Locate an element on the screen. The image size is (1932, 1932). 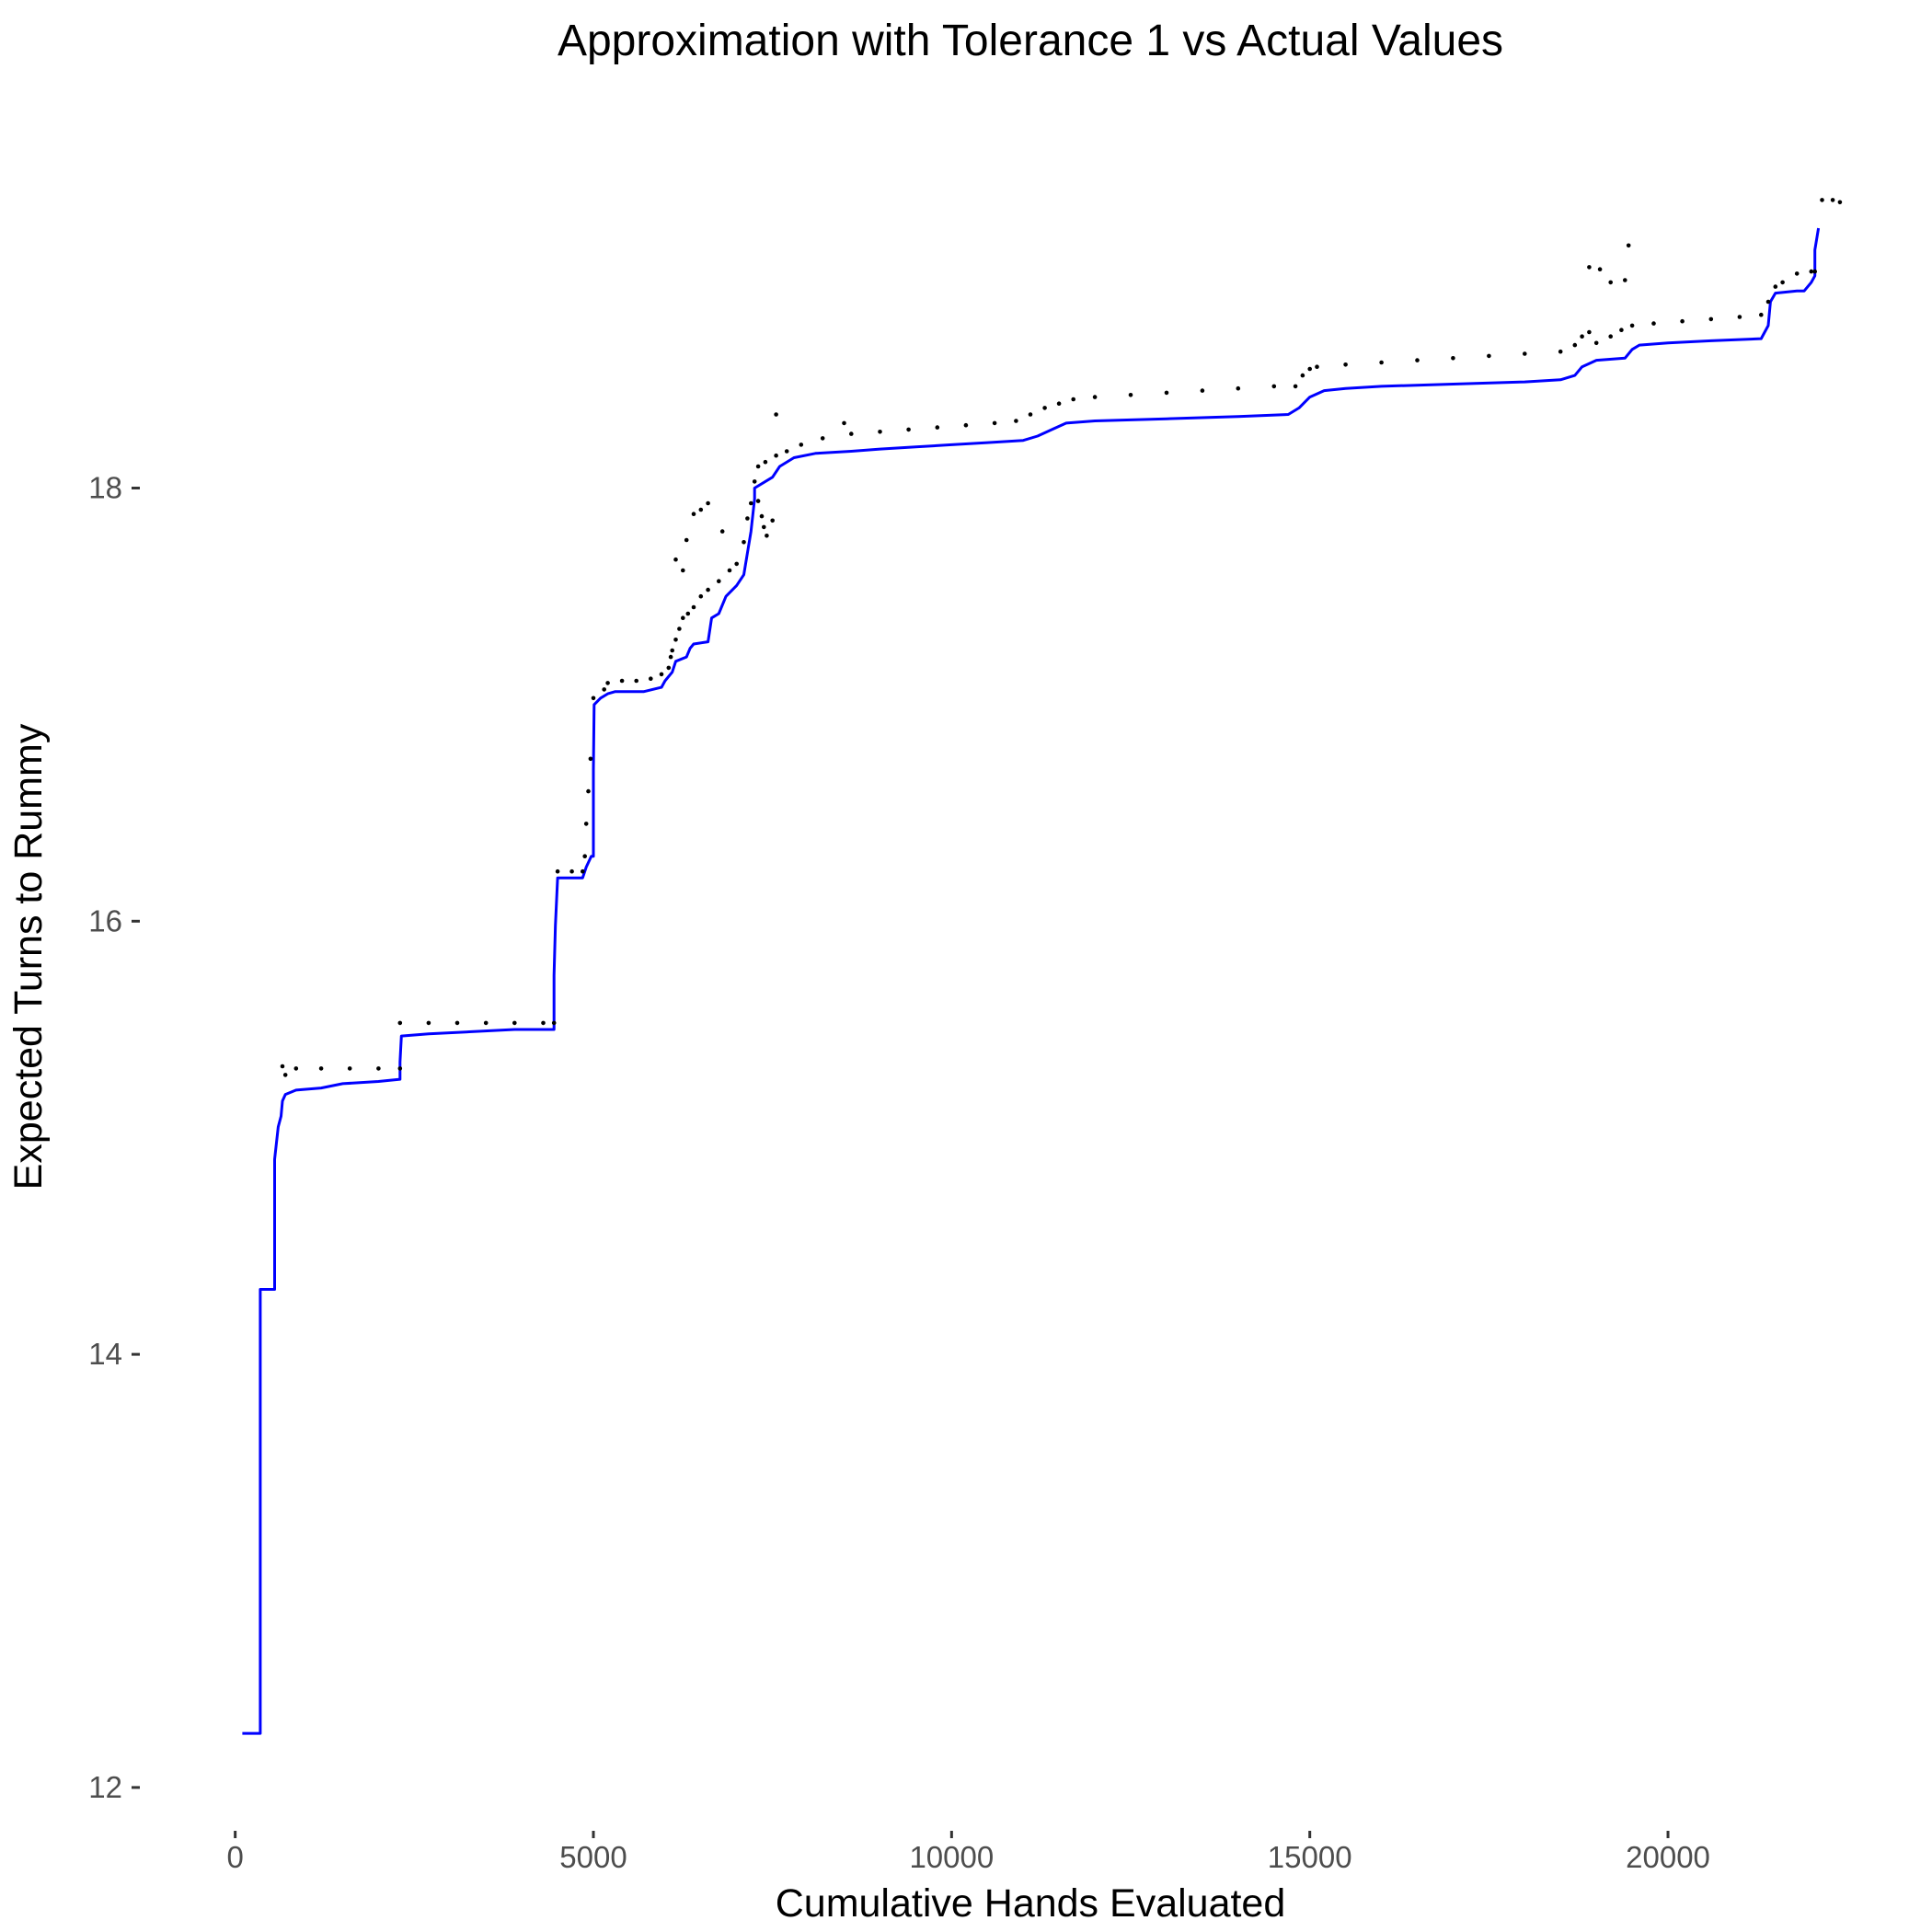
x-tick-label: 20000 is located at coordinates (1668, 1857).